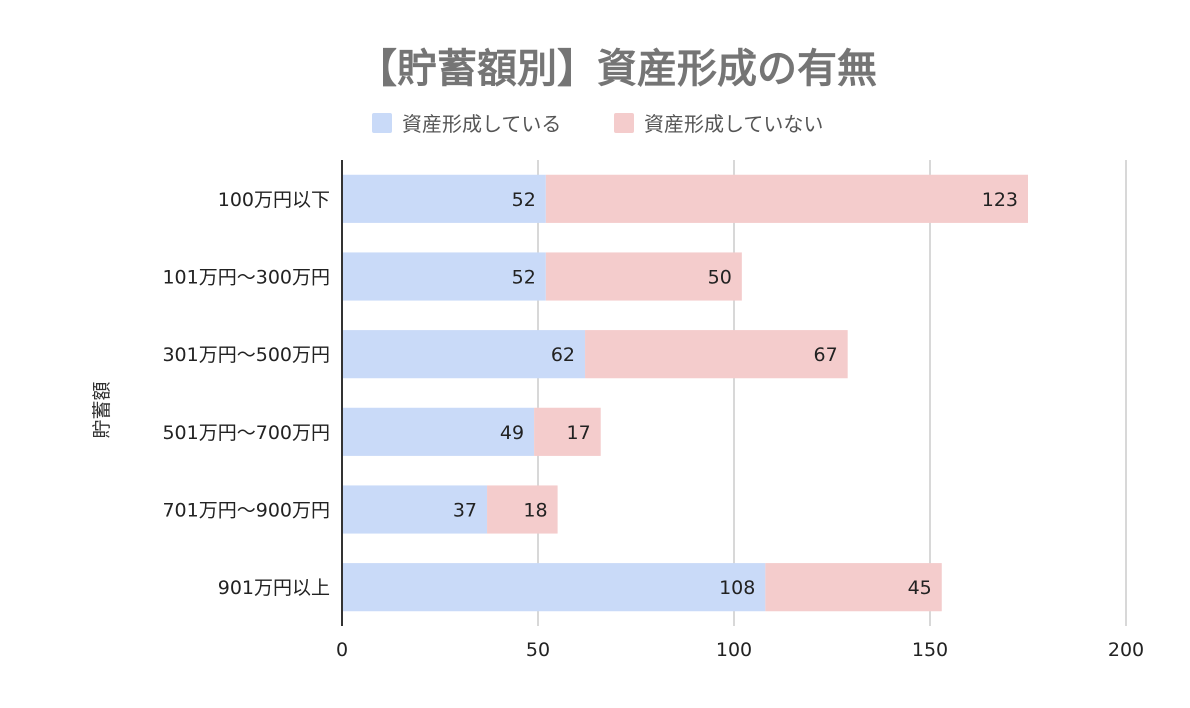 Image resolution: width=1190 pixels, height=708 pixels. What do you see at coordinates (524, 200) in the screenshot?
I see `data-label-series-1-0: 52` at bounding box center [524, 200].